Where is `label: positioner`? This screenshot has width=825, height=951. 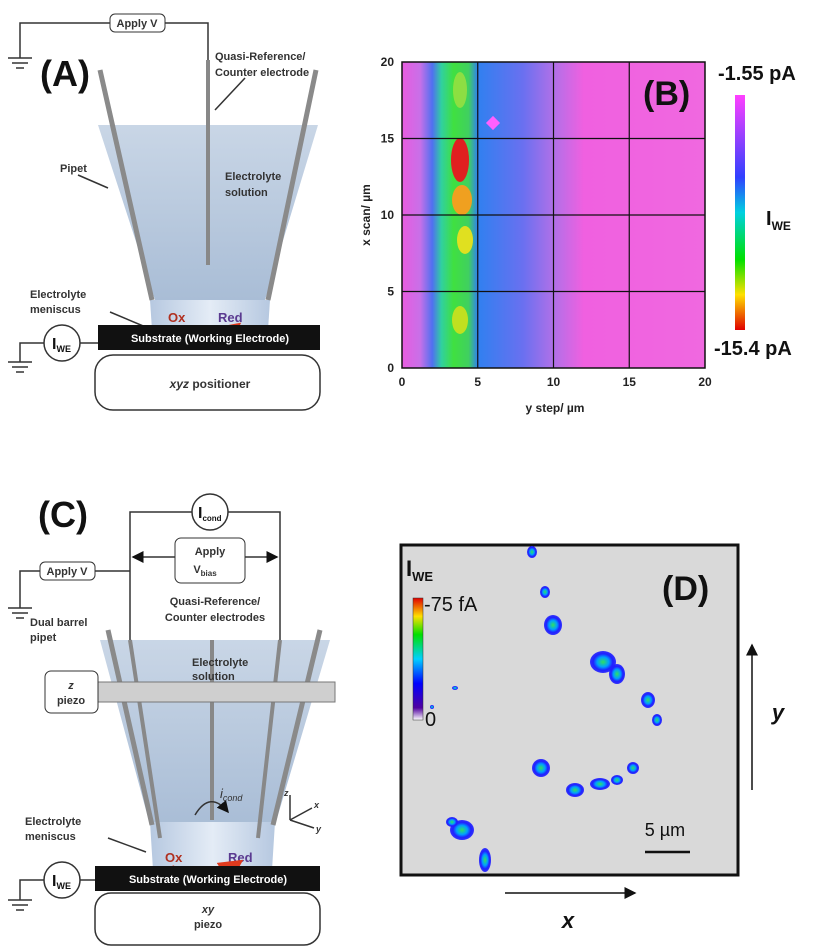 label: positioner is located at coordinates (221, 384).